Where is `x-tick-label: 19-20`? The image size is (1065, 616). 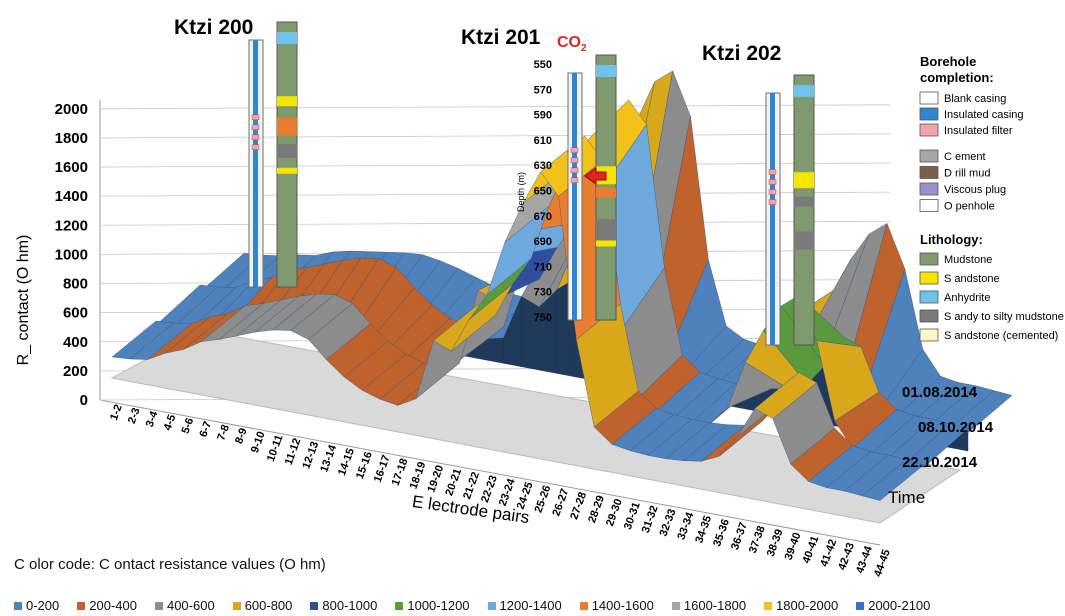
x-tick-label: 19-20 is located at coordinates (435, 479).